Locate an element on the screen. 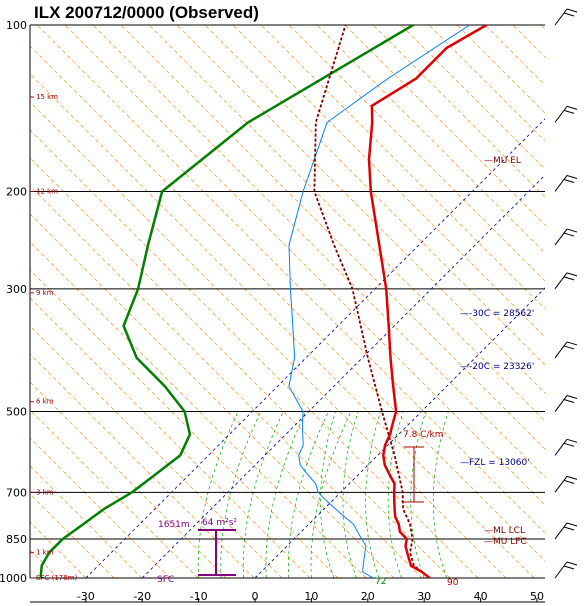 The image size is (588, 606). mu-lfc-label: —MU LFC is located at coordinates (505, 542).